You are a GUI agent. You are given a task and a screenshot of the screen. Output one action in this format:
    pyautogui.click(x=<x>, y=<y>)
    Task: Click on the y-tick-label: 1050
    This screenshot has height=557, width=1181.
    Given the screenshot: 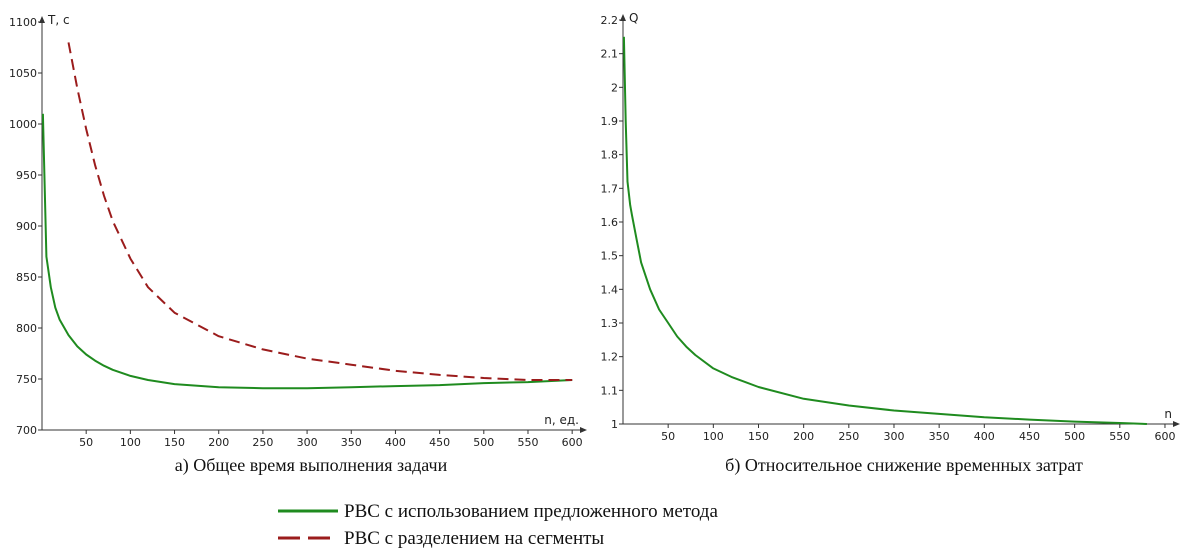 What is the action you would take?
    pyautogui.click(x=23, y=73)
    